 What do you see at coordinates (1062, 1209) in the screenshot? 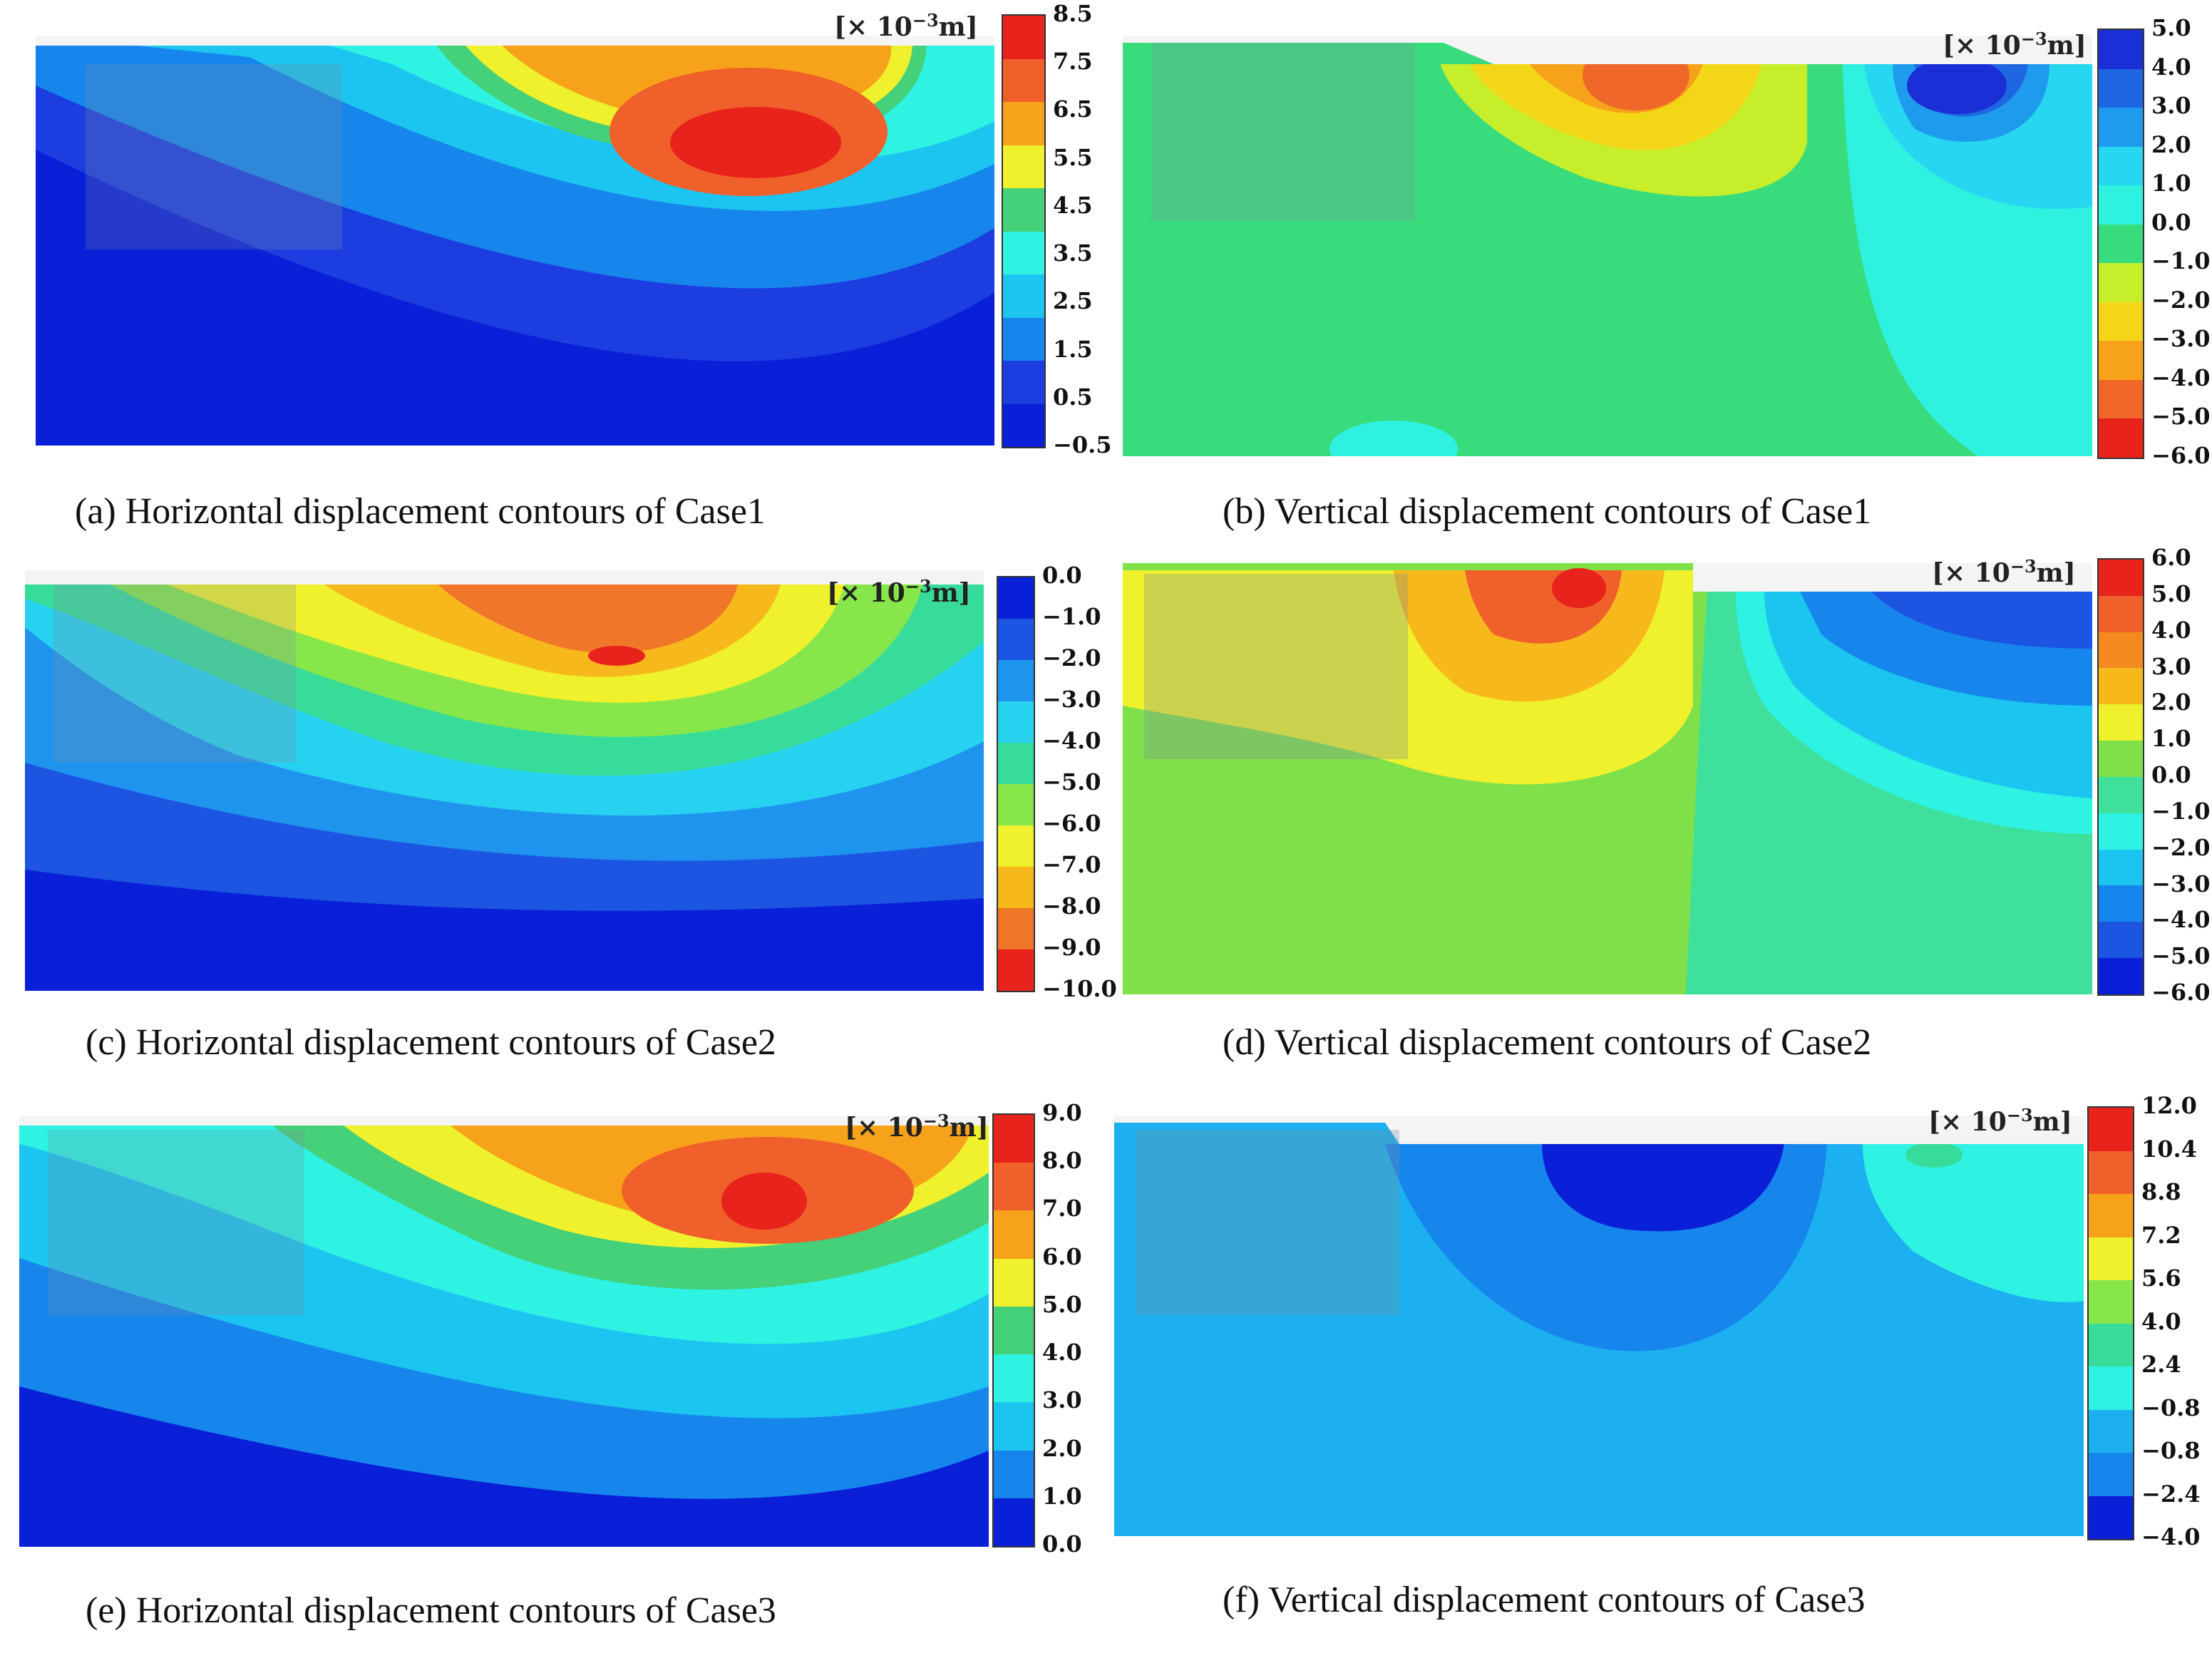
I see `legend-tick-label: 7.0` at bounding box center [1062, 1209].